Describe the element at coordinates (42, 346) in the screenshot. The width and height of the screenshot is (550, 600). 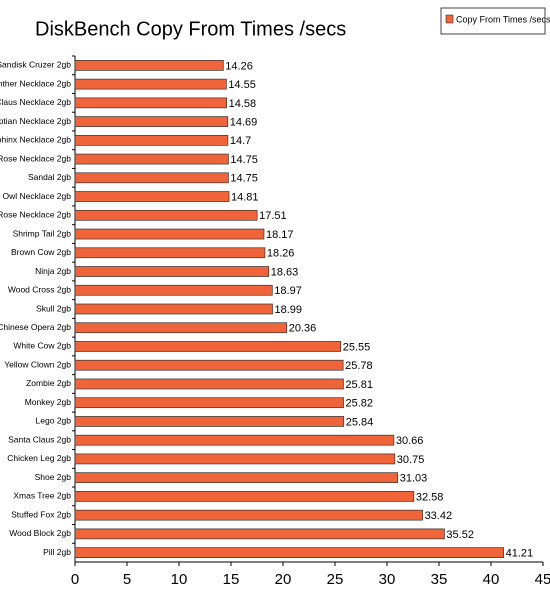
I see `y-tick-label: White Cow 2gb` at that location.